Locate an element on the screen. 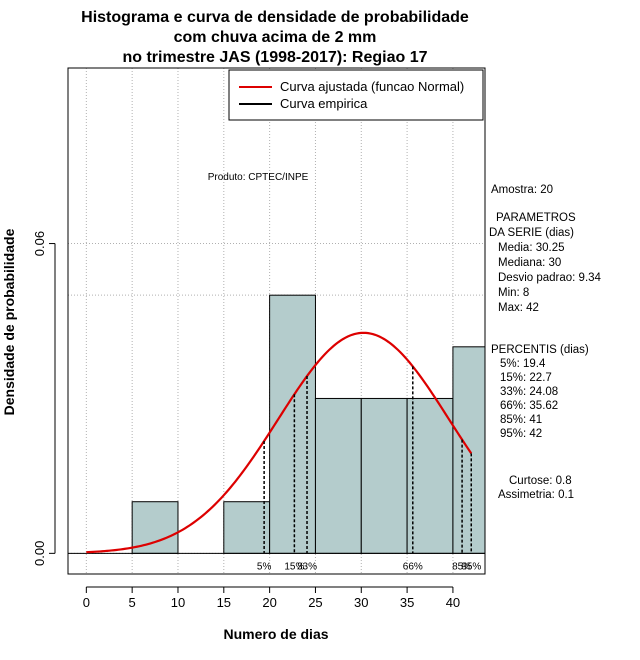 This screenshot has width=640, height=660. param-max: Max: 42 is located at coordinates (518, 308).